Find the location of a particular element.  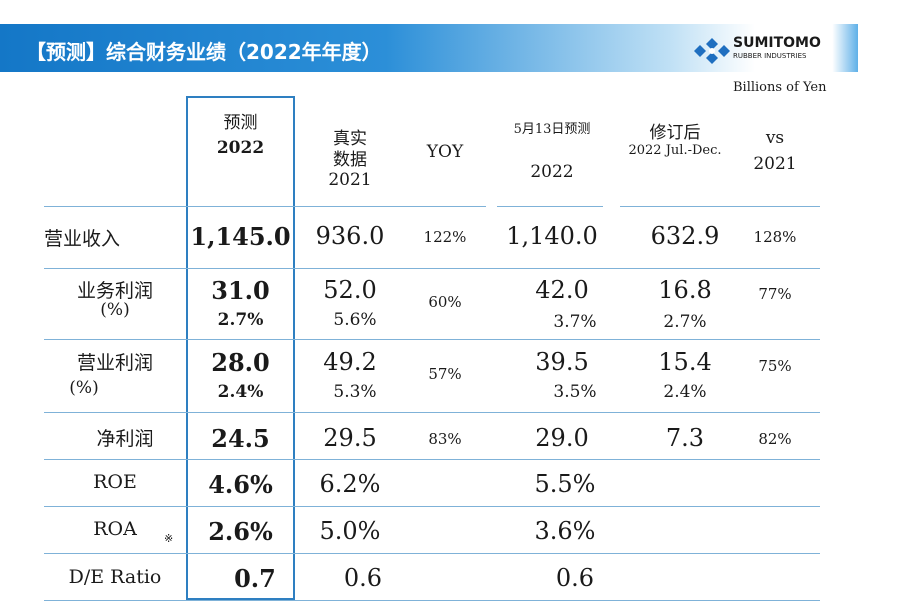

row-label-roe: ROE is located at coordinates (115, 482).